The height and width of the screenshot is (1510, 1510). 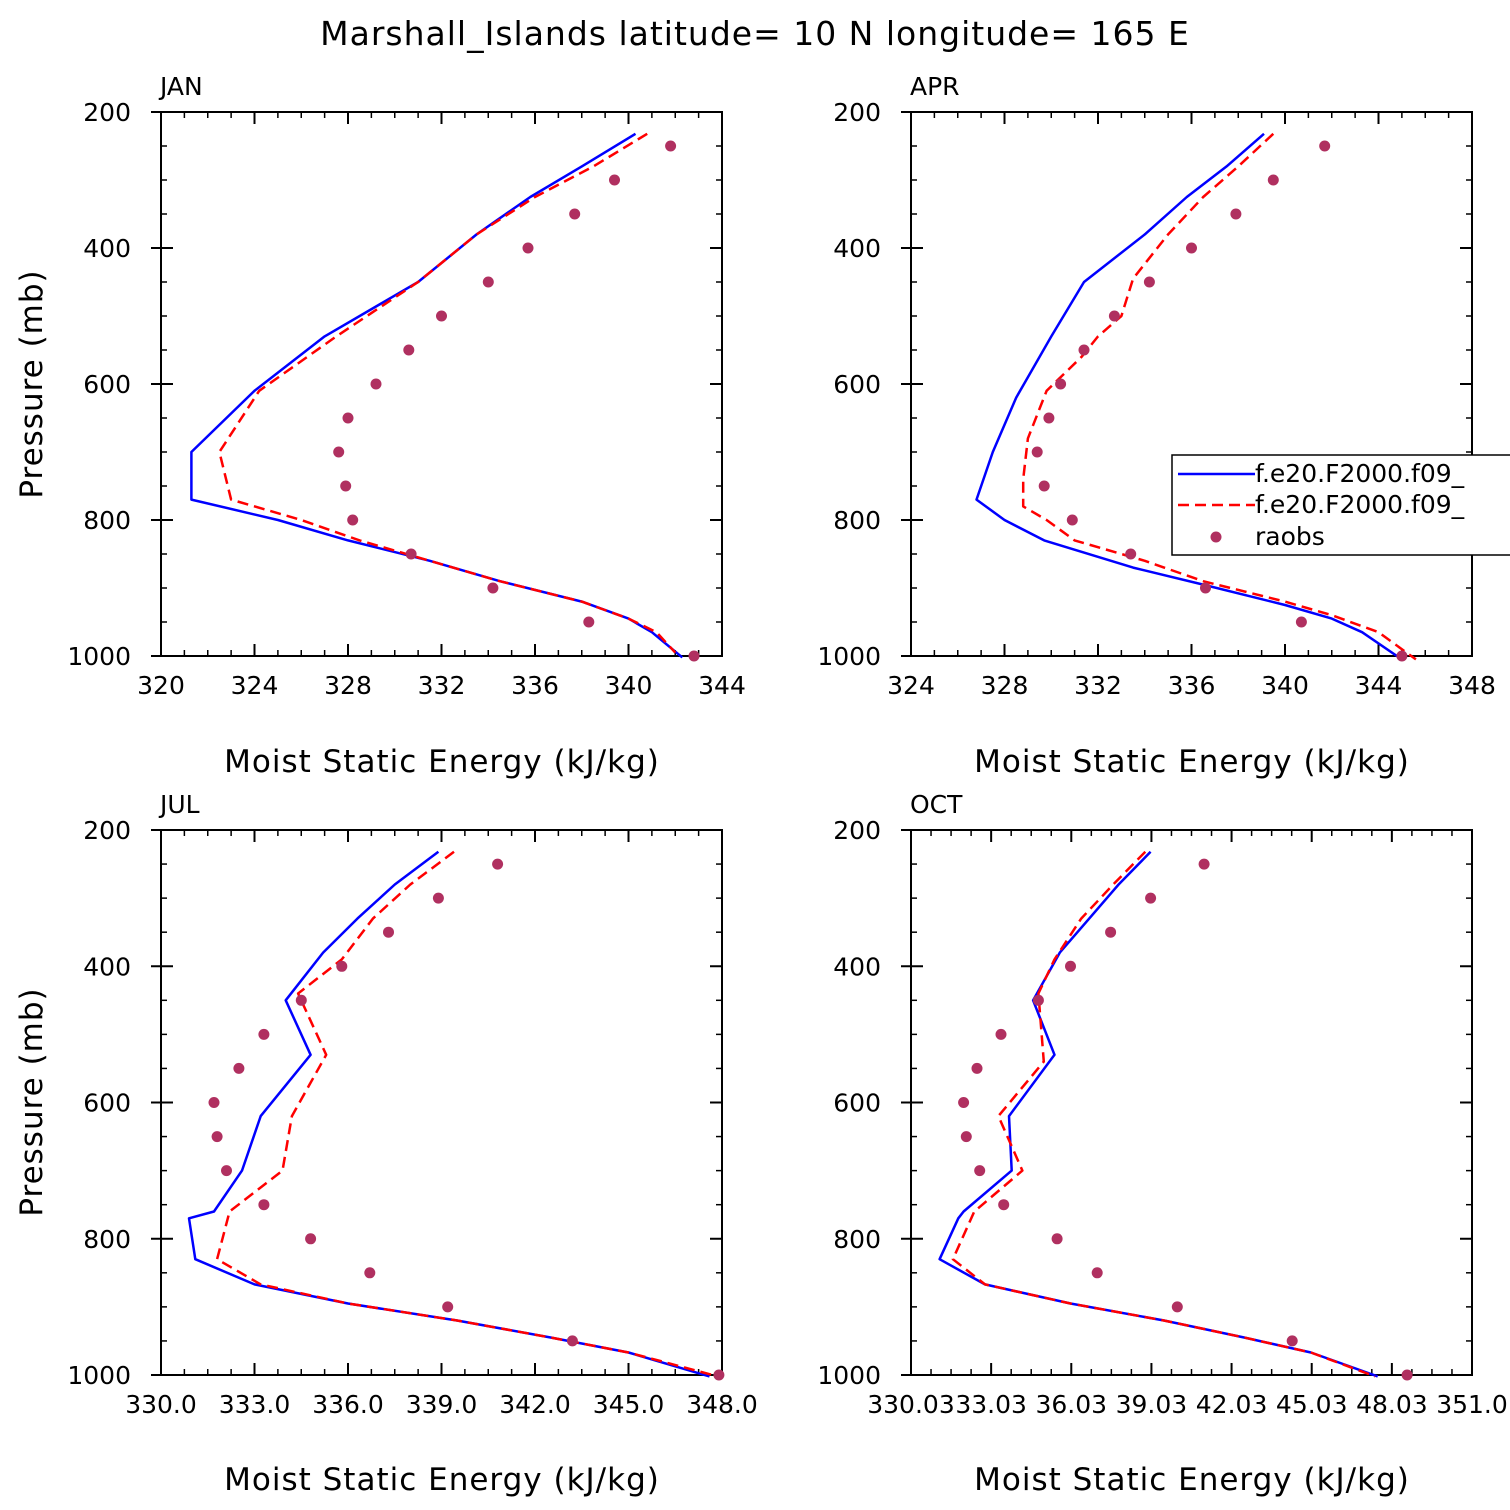 I want to click on legend-label-raobs: raobs, so click(x=1290, y=536).